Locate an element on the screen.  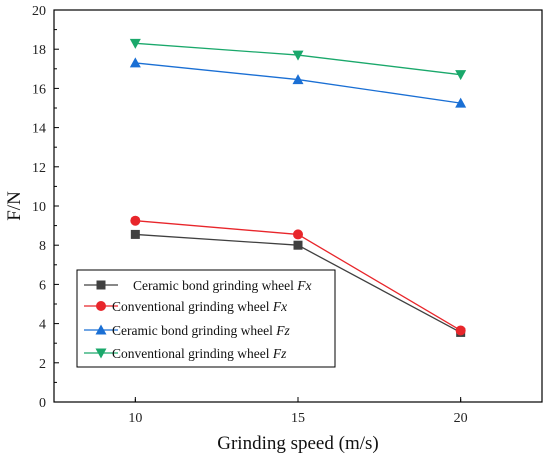
x-tick-label: 20 is located at coordinates (461, 418).